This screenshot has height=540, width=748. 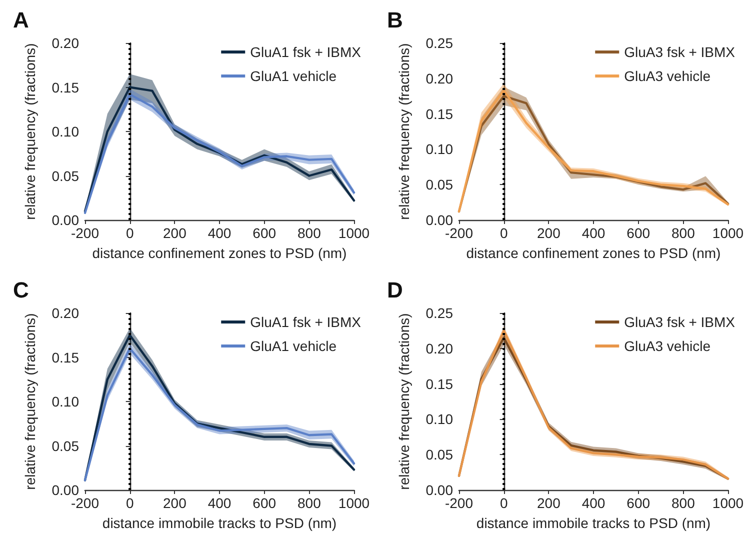 I want to click on chart-title: A, so click(x=21, y=20).